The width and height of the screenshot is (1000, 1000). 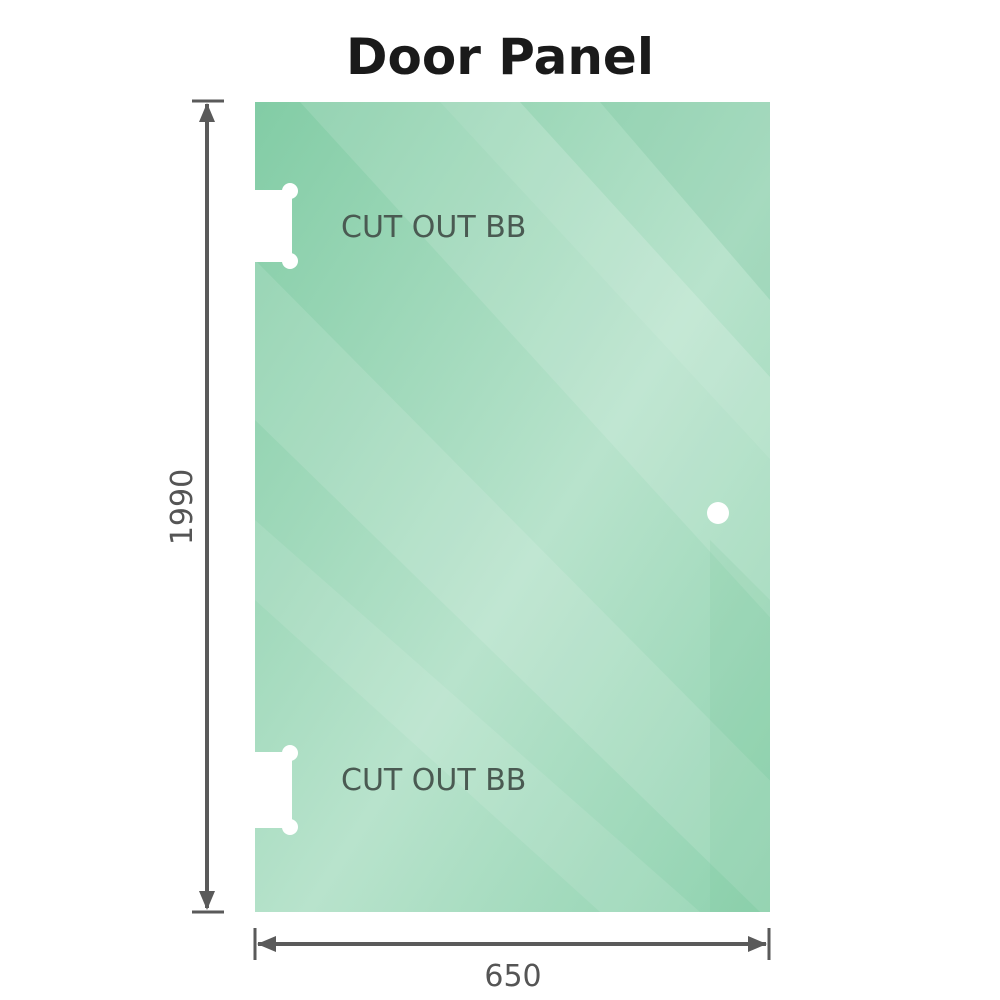 I want to click on cutout-top, so click(x=274, y=226).